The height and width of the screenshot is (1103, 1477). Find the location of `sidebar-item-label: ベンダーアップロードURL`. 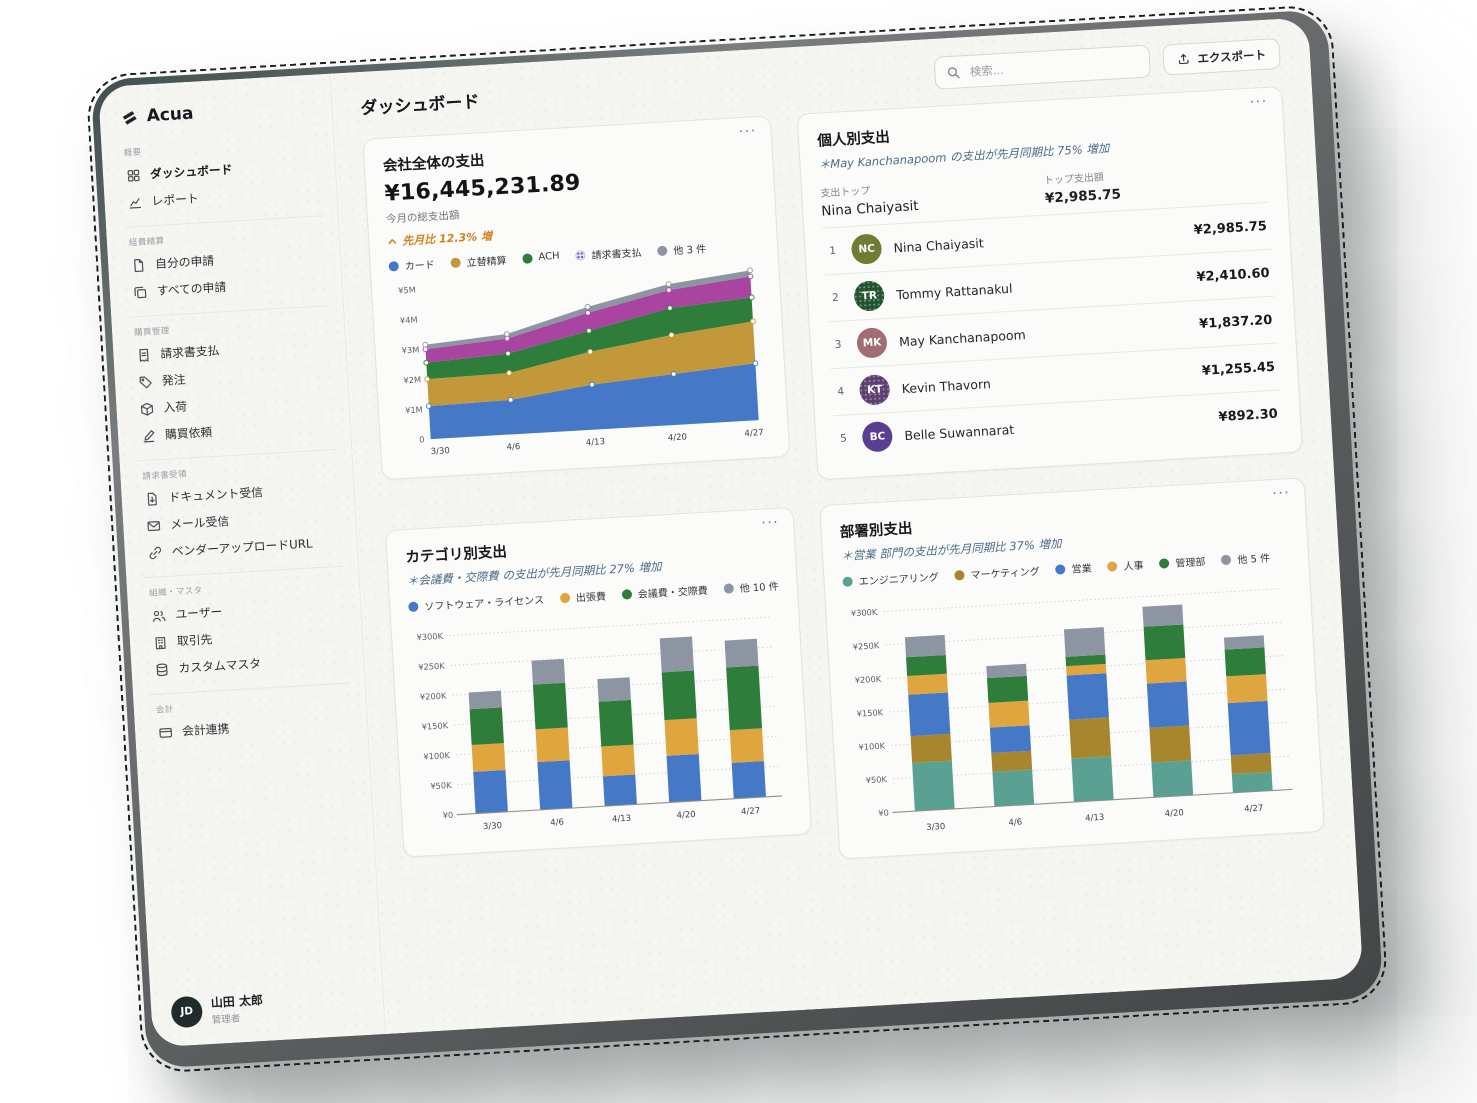

sidebar-item-label: ベンダーアップロードURL is located at coordinates (242, 547).